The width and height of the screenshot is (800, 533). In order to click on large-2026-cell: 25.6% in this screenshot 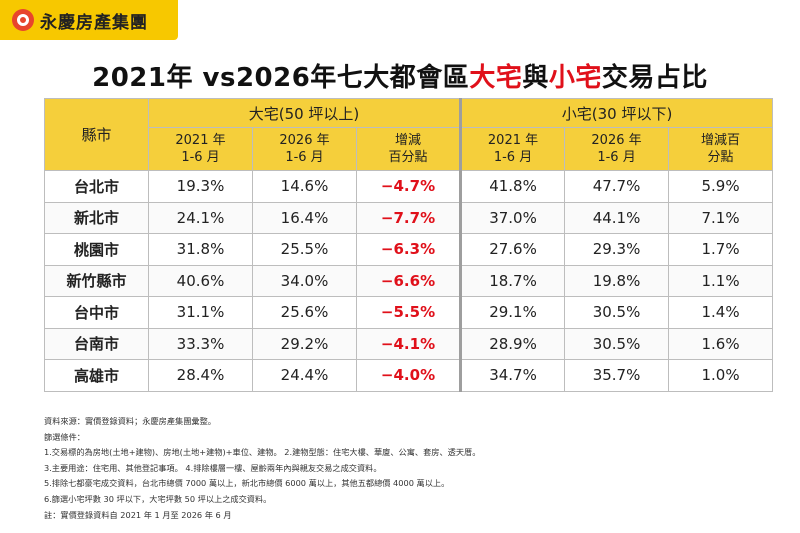, I will do `click(304, 312)`.